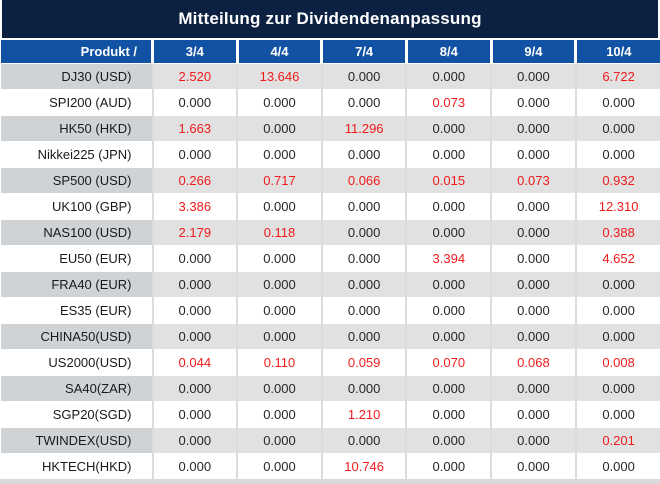  I want to click on product-cell: FRA40 (EUR), so click(77, 284).